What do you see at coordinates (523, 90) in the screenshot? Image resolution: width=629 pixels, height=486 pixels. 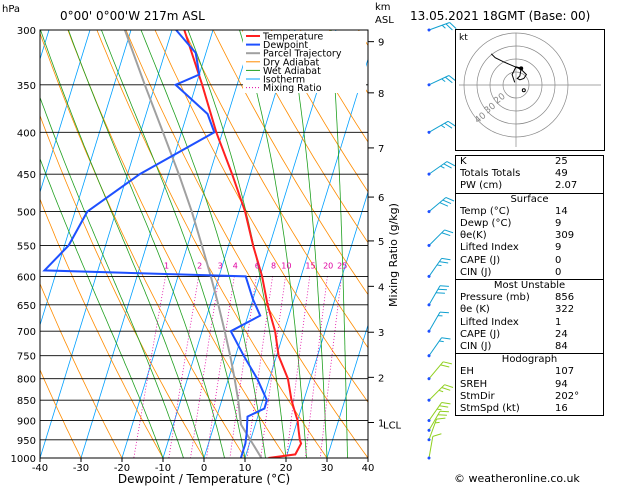 I see `storm-motion-marker` at bounding box center [523, 90].